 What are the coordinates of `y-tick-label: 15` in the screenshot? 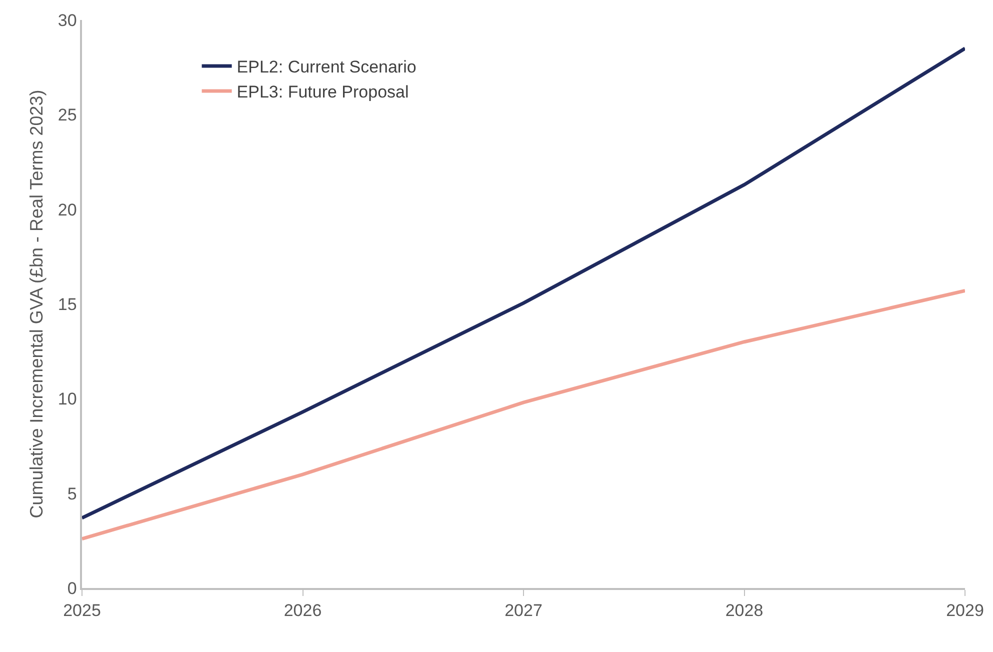 It's located at (67, 304).